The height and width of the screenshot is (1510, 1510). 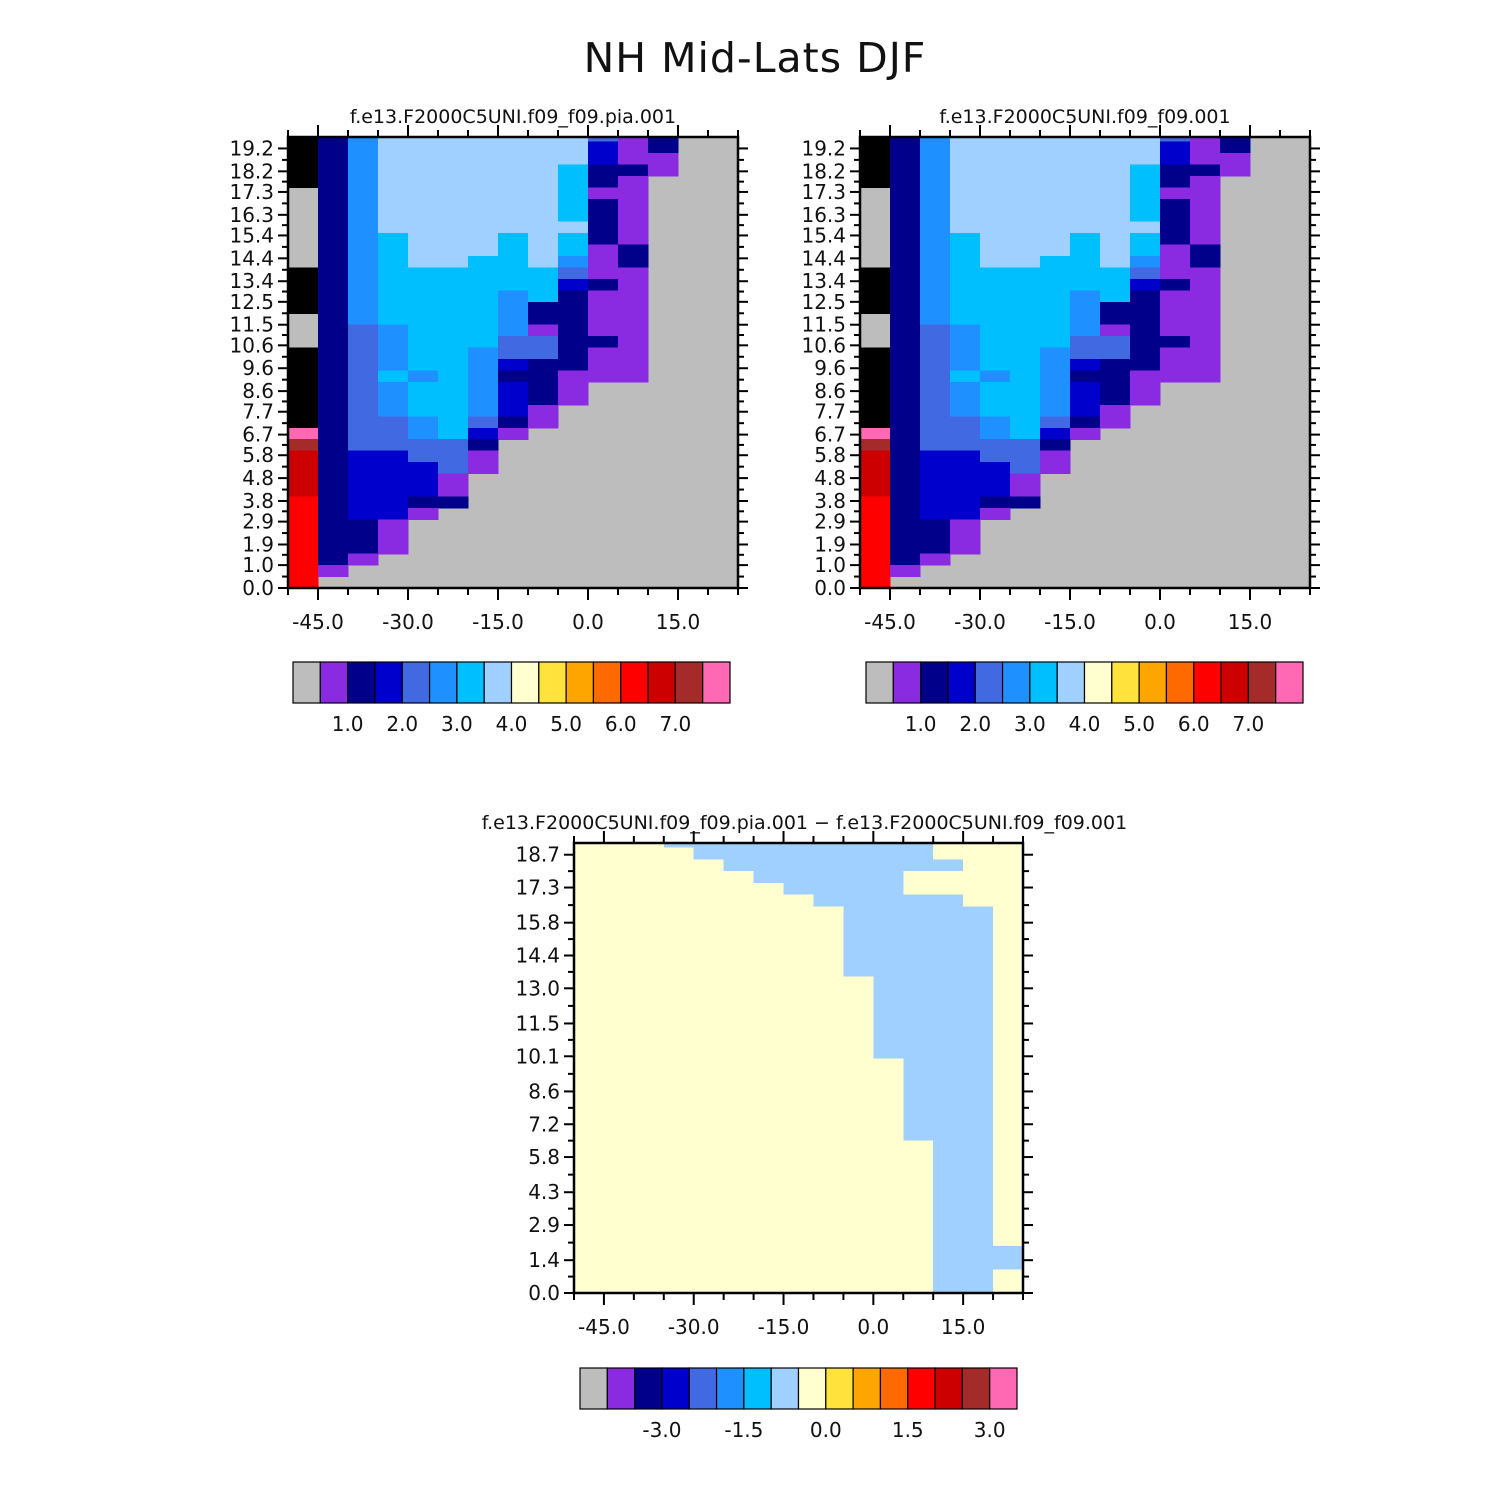 I want to click on x-tick-label: -15.0, so click(x=784, y=1327).